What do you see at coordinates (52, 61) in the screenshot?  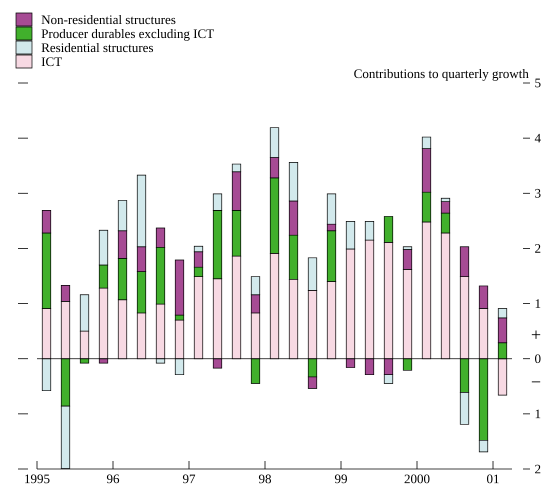 I see `legend-label: ICT` at bounding box center [52, 61].